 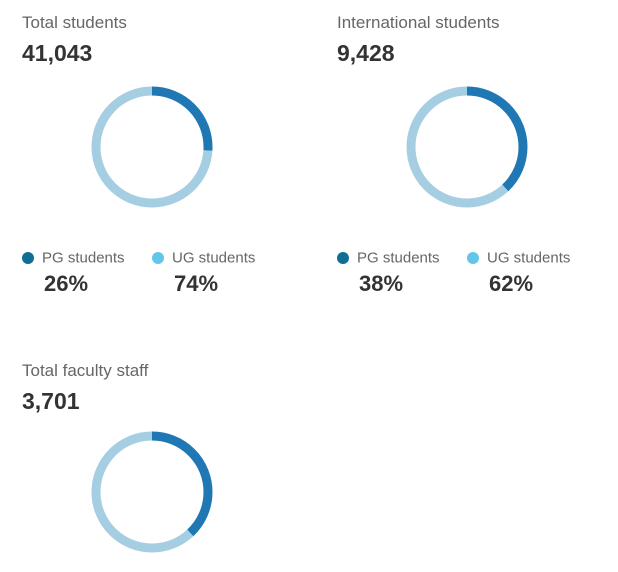 What do you see at coordinates (381, 283) in the screenshot?
I see `pg-percent: 38%` at bounding box center [381, 283].